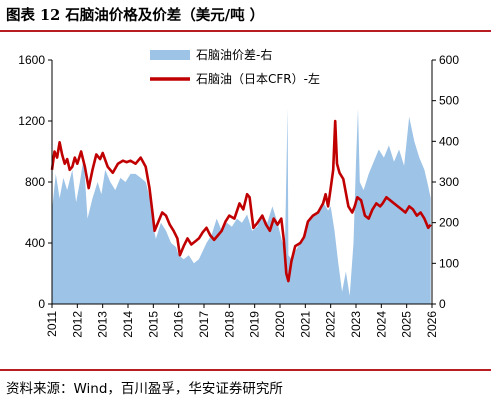 Image resolution: width=491 pixels, height=406 pixels. What do you see at coordinates (144, 389) in the screenshot?
I see `source-note: 资料来源：Wind，百川盈孚，华安证券研究所` at bounding box center [144, 389].